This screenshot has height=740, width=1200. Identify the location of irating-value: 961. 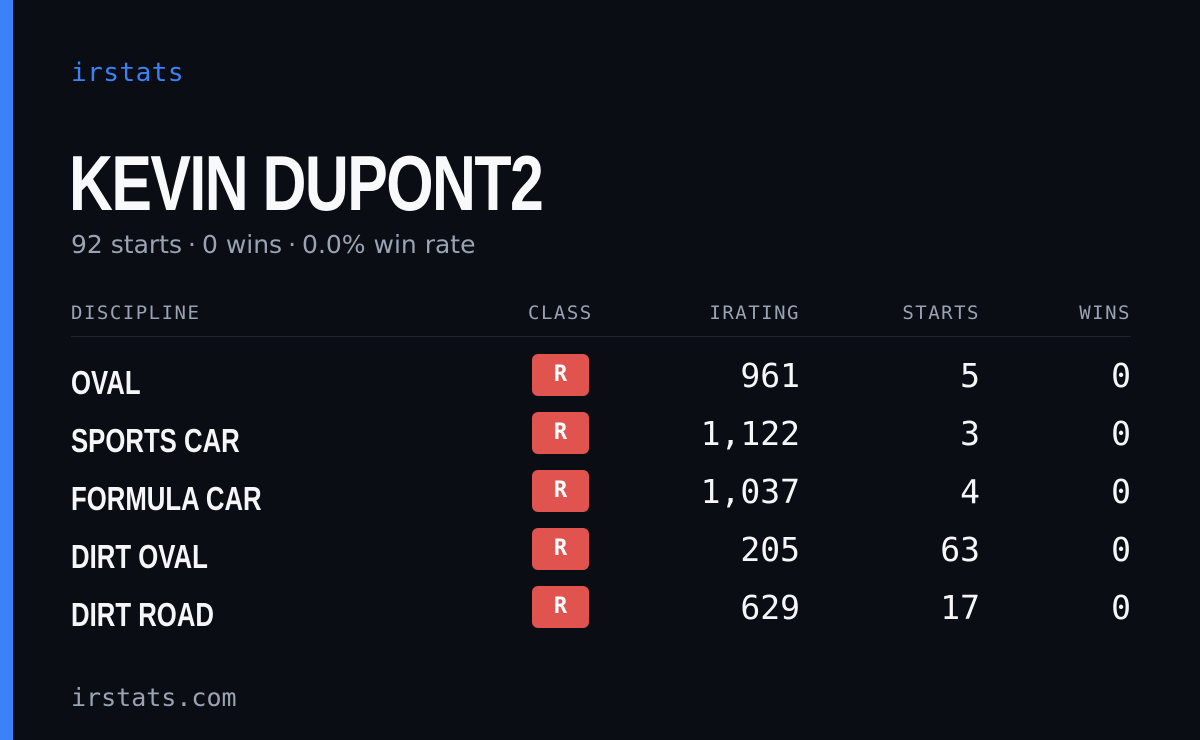
(770, 375).